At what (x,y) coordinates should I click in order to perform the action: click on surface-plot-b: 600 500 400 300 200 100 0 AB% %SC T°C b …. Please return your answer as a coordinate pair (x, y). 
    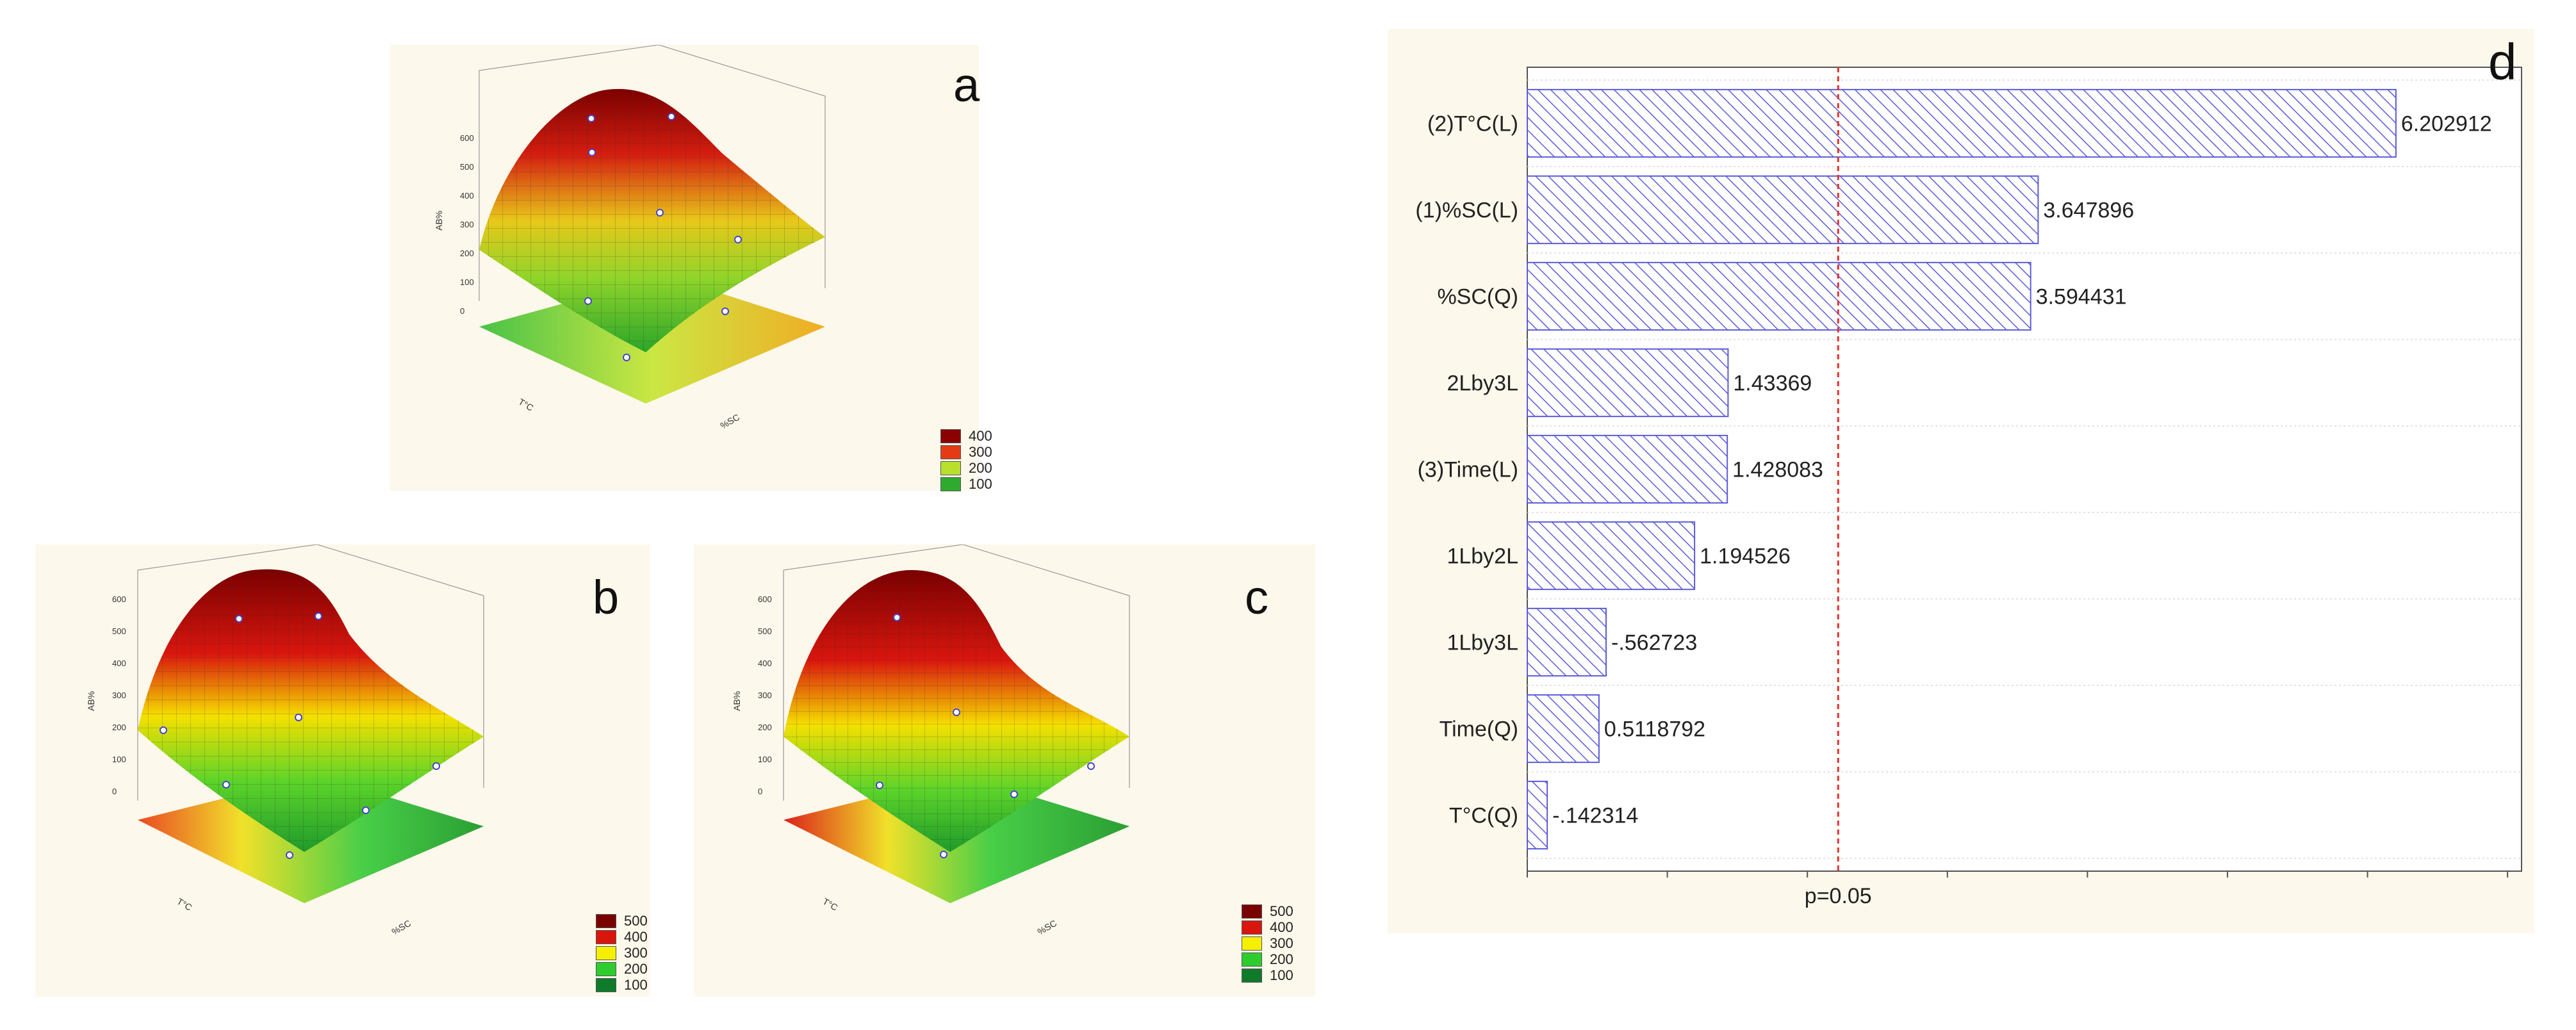
    Looking at the image, I should click on (342, 771).